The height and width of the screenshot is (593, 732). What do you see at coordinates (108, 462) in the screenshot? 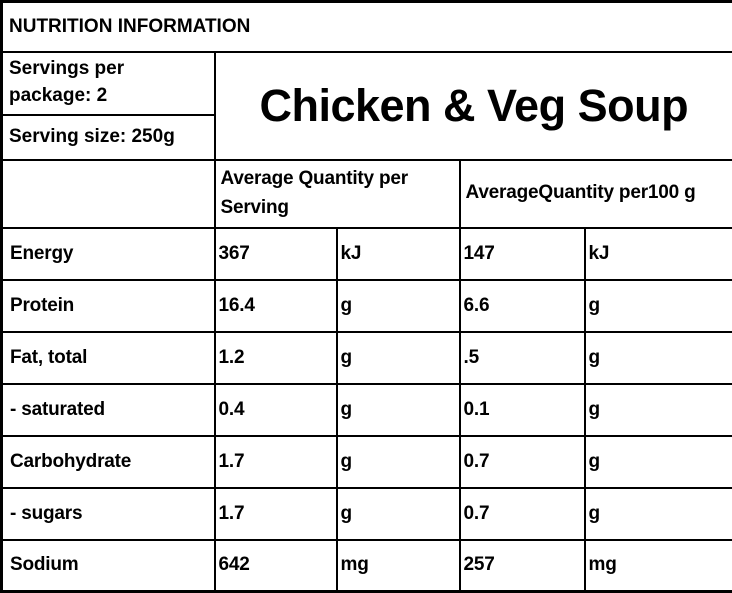
I see `nutrient-label: Carbohydrate` at bounding box center [108, 462].